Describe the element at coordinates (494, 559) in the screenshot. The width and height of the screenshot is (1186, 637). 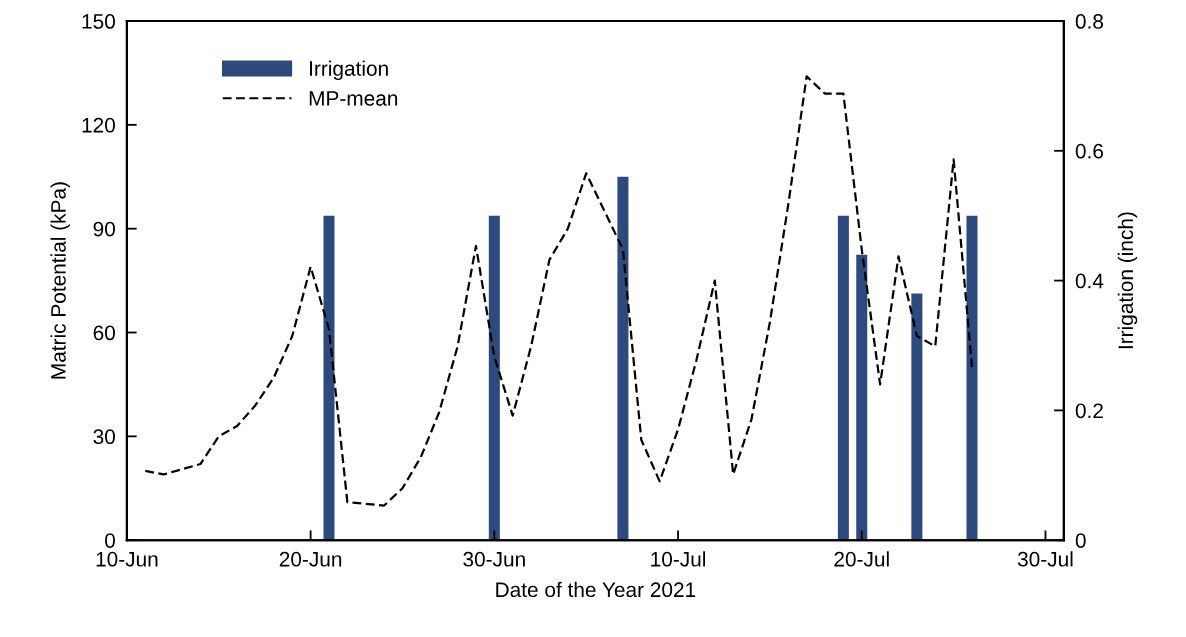
I see `x-tick-label: 30-Jun` at that location.